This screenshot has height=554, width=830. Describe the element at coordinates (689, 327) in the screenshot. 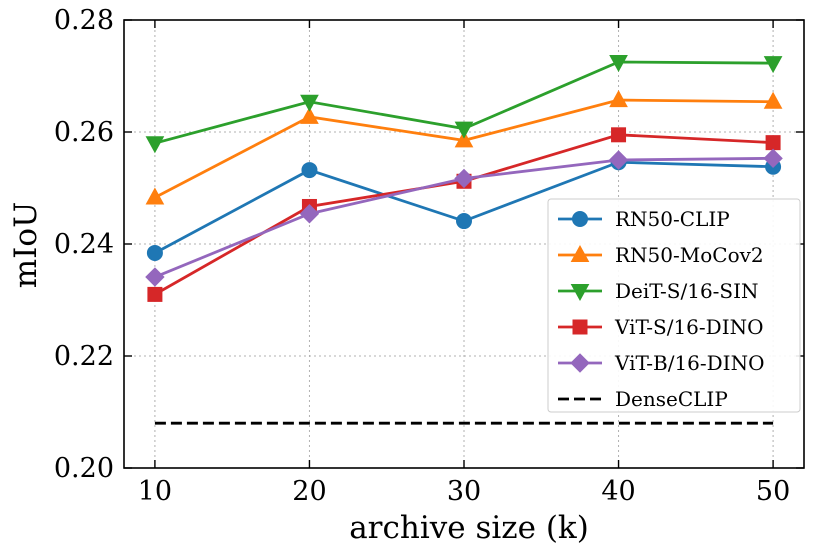

I see `legend-label: ViT-S/16-DINO` at that location.